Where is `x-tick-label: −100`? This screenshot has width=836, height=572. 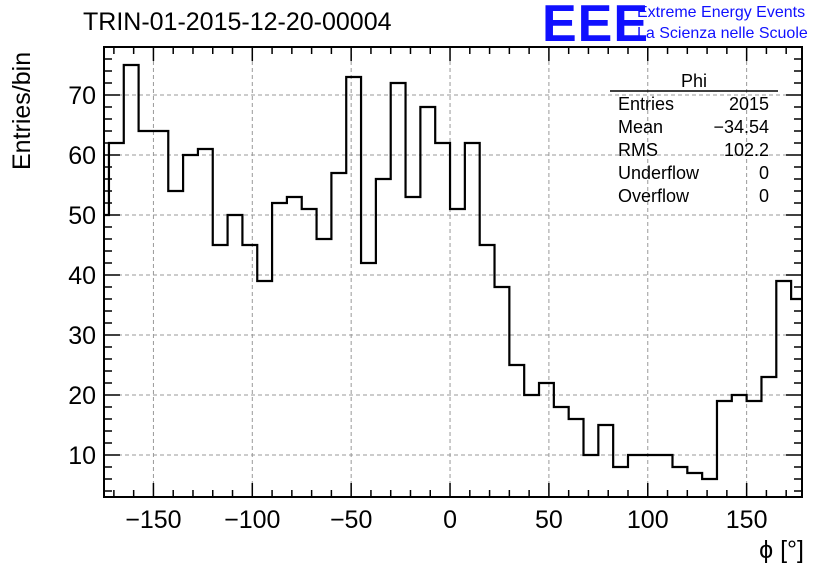 x-tick-label: −100 is located at coordinates (252, 520).